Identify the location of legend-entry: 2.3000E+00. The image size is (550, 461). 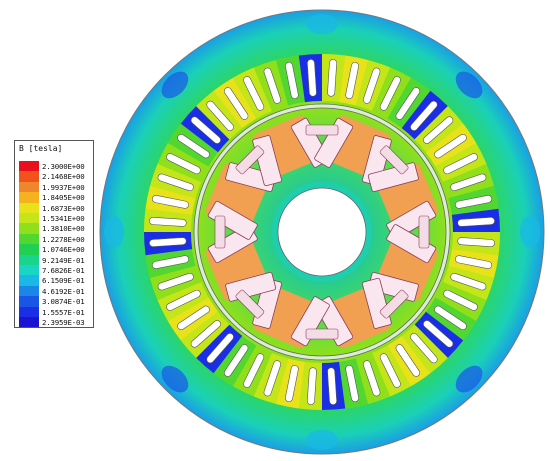
(56, 167).